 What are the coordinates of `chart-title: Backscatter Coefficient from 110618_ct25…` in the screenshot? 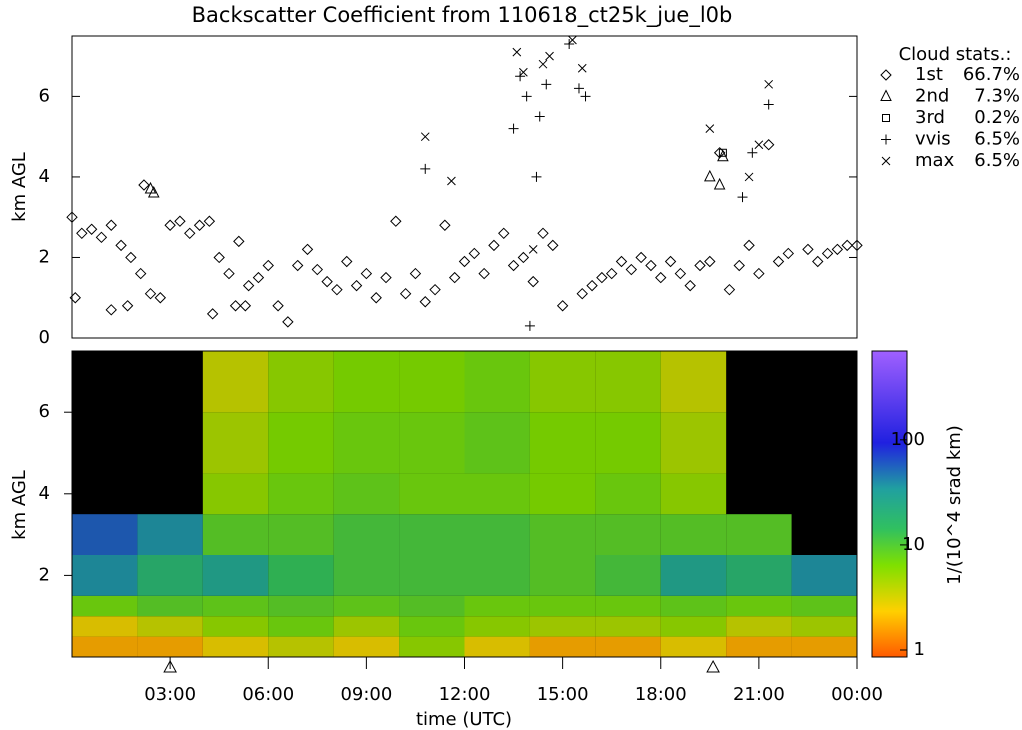 It's located at (462, 15).